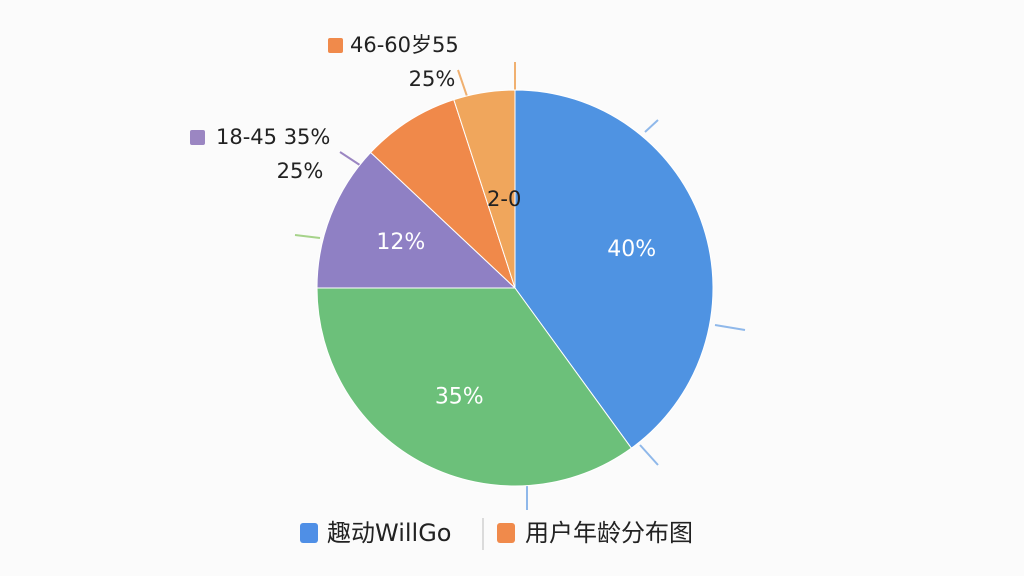 This screenshot has height=576, width=1024. What do you see at coordinates (631, 249) in the screenshot?
I see `value-label: 40%` at bounding box center [631, 249].